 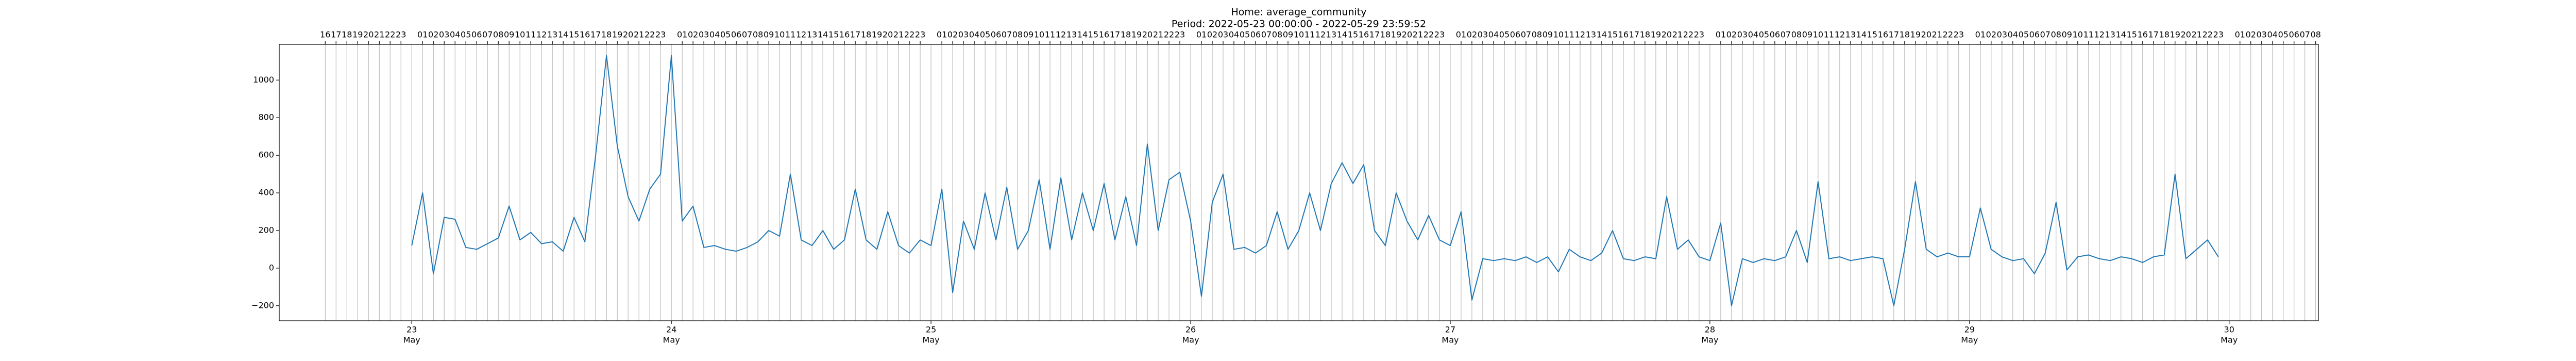 What do you see at coordinates (1299, 12) in the screenshot?
I see `chart-title: Home: average_community` at bounding box center [1299, 12].